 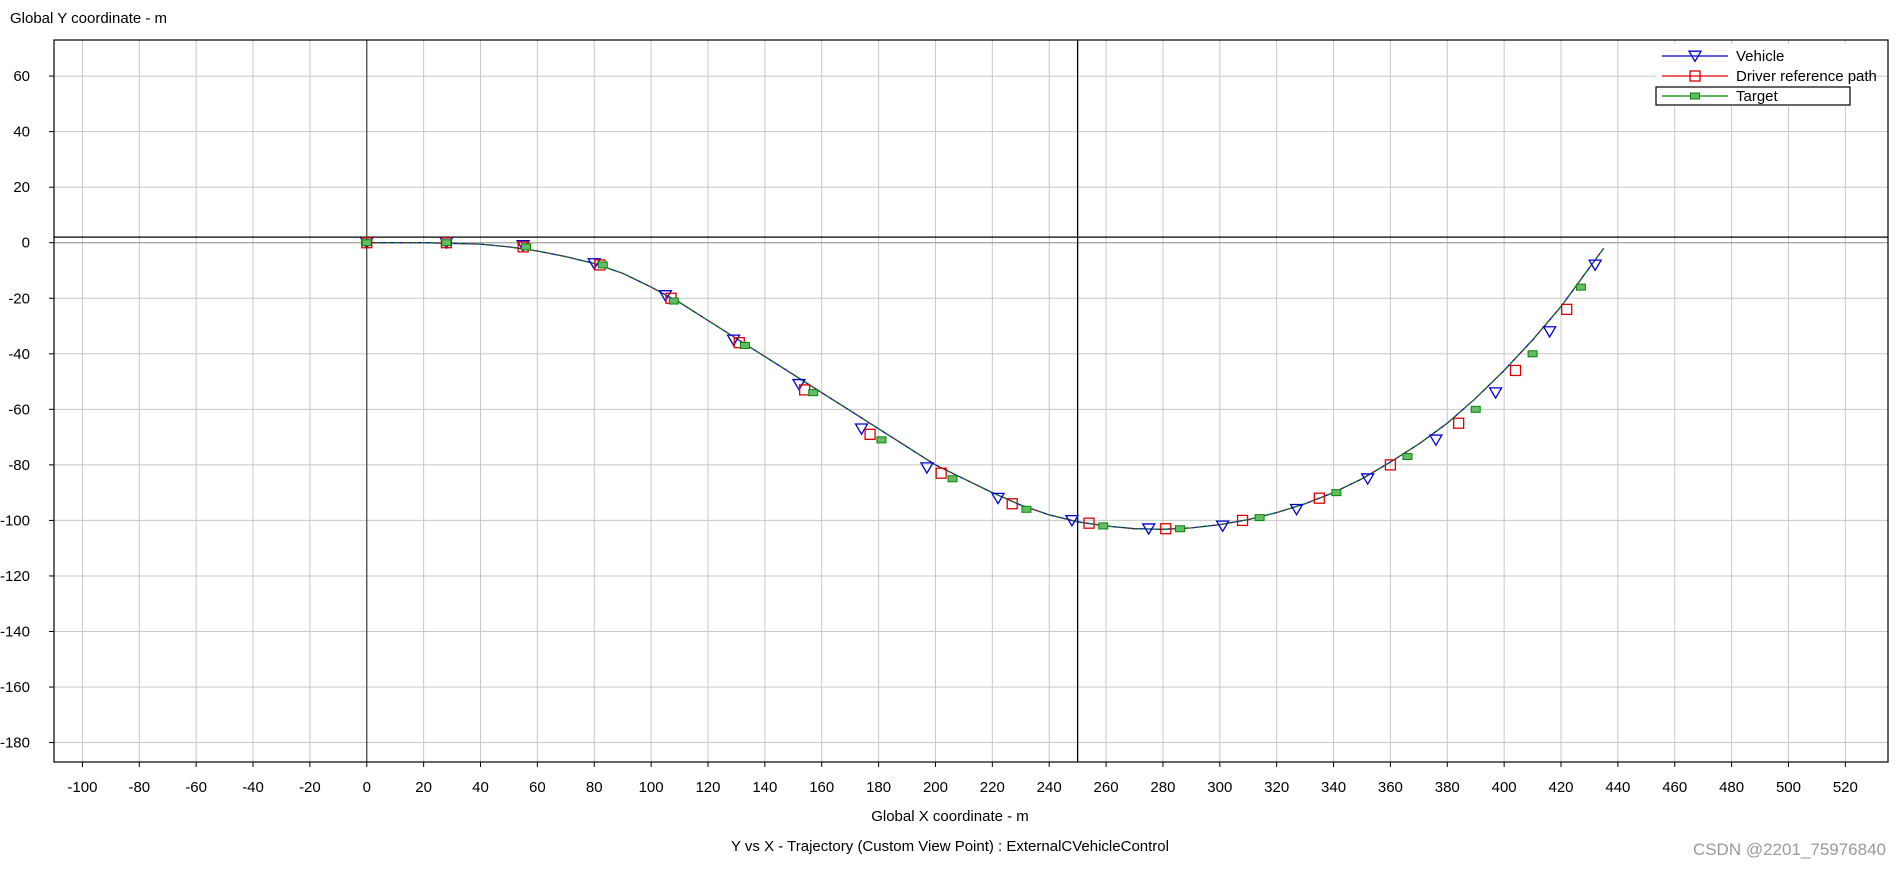 What do you see at coordinates (15, 687) in the screenshot?
I see `y-tick-label: -160` at bounding box center [15, 687].